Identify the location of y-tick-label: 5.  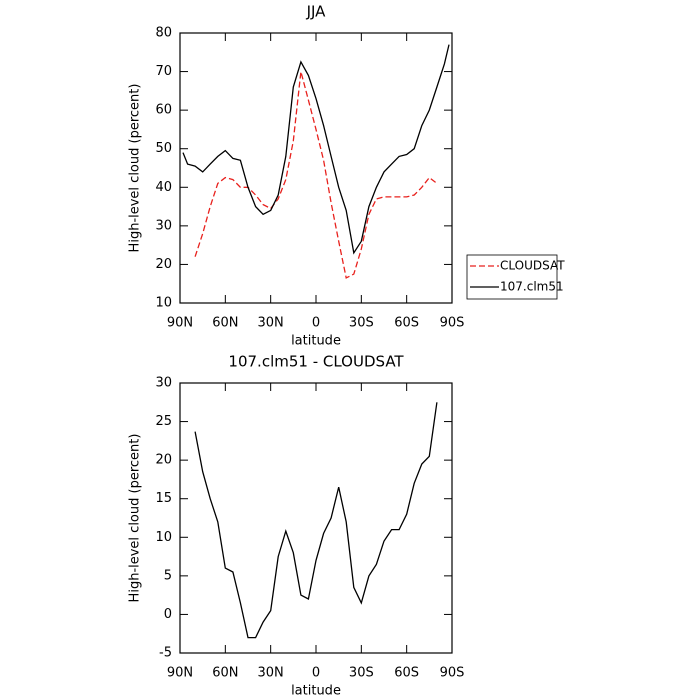
(168, 575).